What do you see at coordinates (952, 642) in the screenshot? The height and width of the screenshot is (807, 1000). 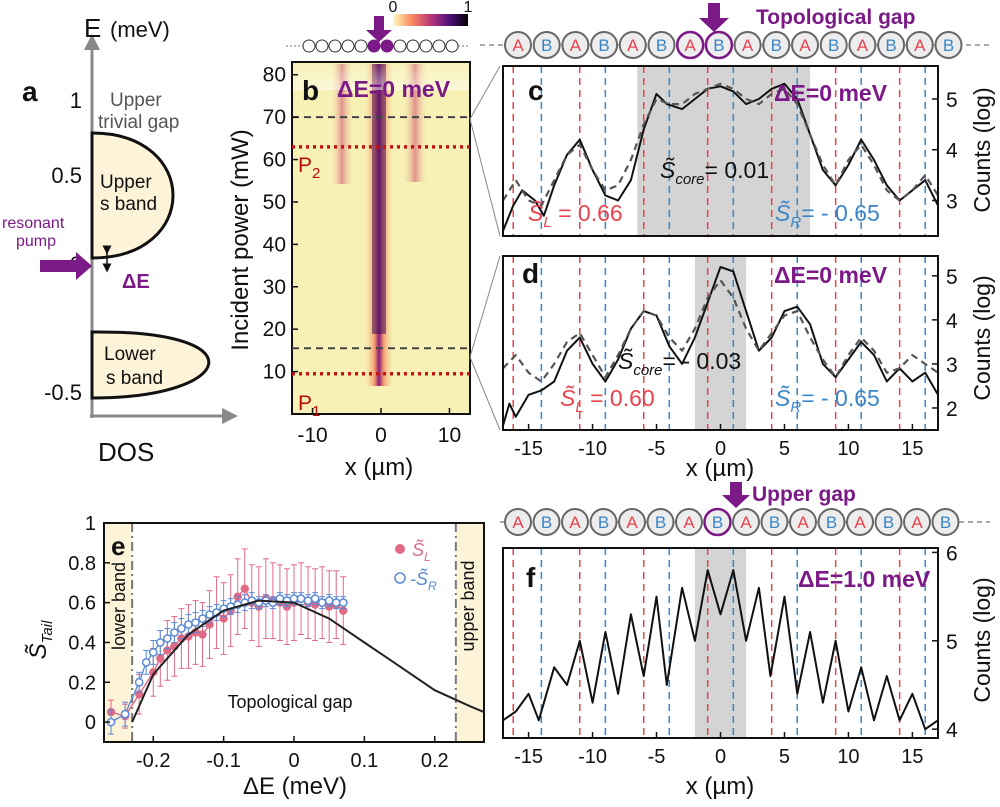 I see `panel-f-plot-y-tick-label: 5` at bounding box center [952, 642].